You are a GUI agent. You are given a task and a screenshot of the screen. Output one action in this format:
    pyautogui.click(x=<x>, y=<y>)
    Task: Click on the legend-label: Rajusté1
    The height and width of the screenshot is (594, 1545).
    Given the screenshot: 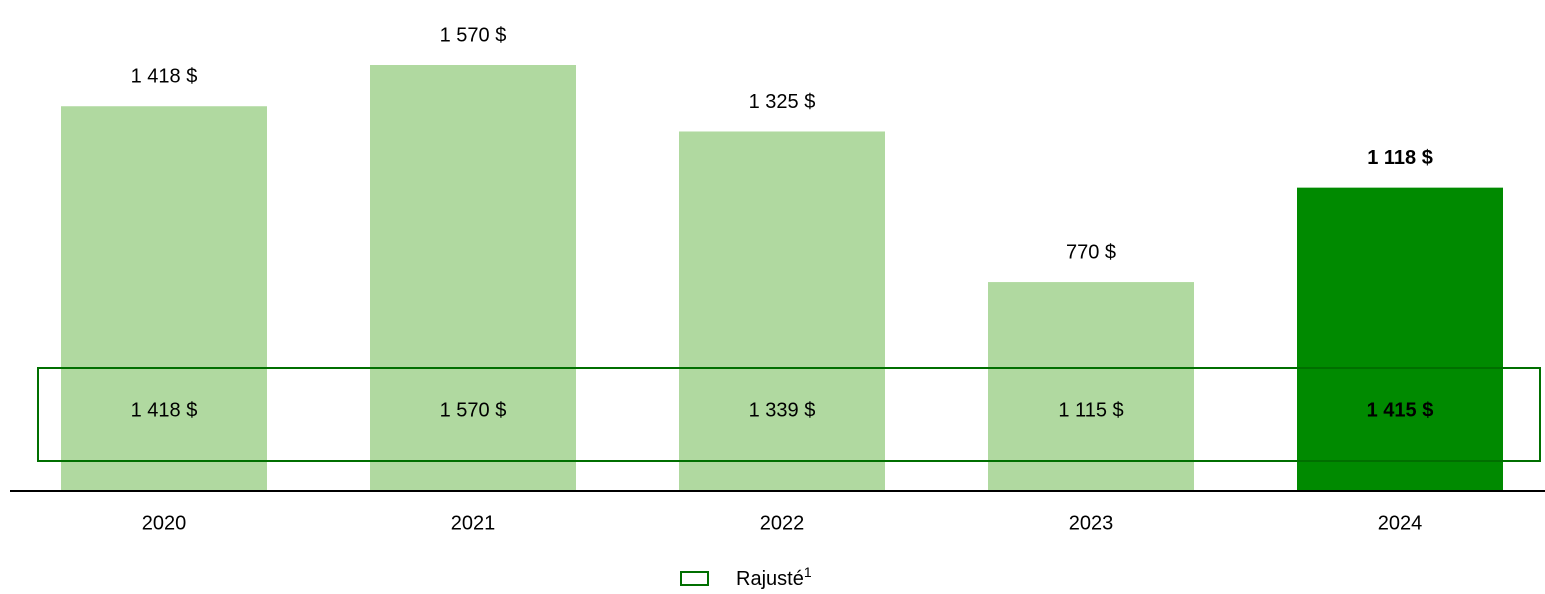 What is the action you would take?
    pyautogui.click(x=774, y=577)
    